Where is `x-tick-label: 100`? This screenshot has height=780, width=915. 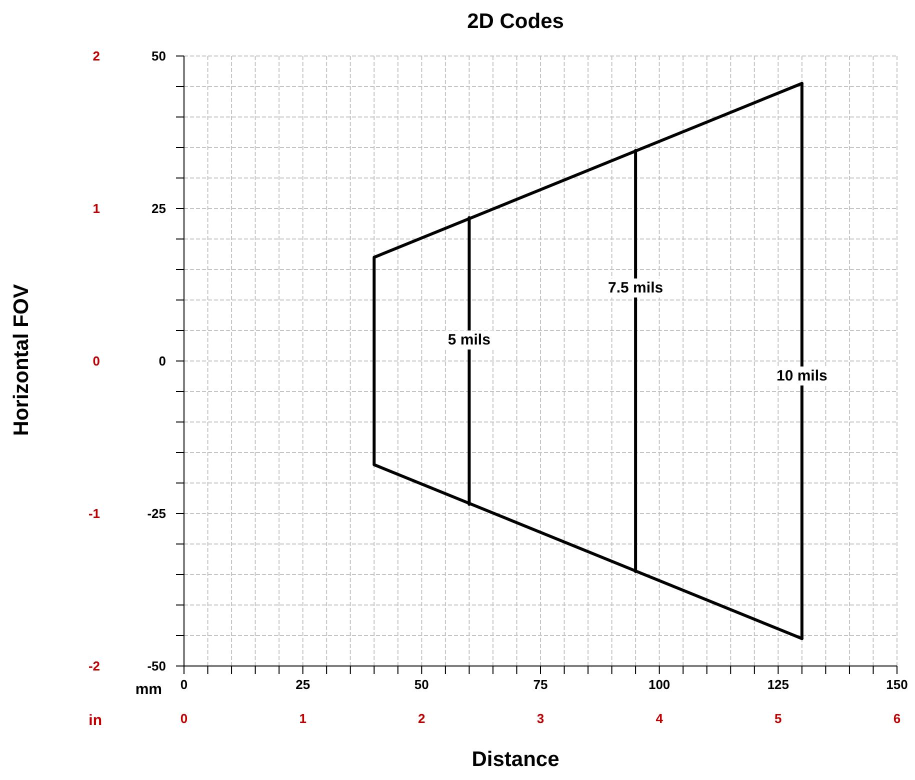 x-tick-label: 100 is located at coordinates (659, 684).